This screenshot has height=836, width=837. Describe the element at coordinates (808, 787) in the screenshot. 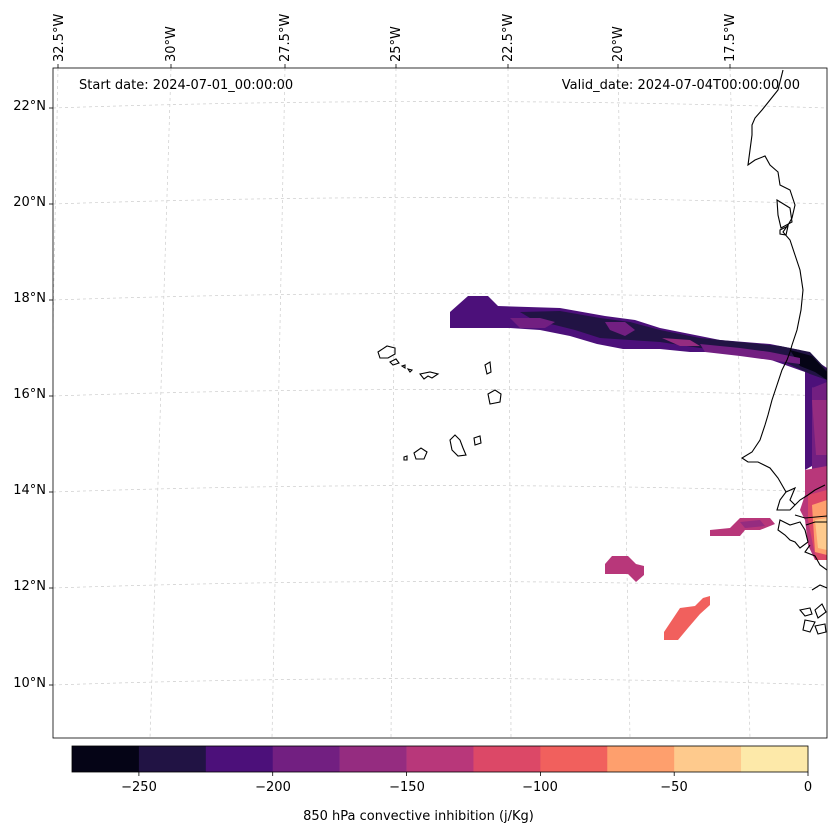

I see `colorbar-tick-0: 0` at that location.